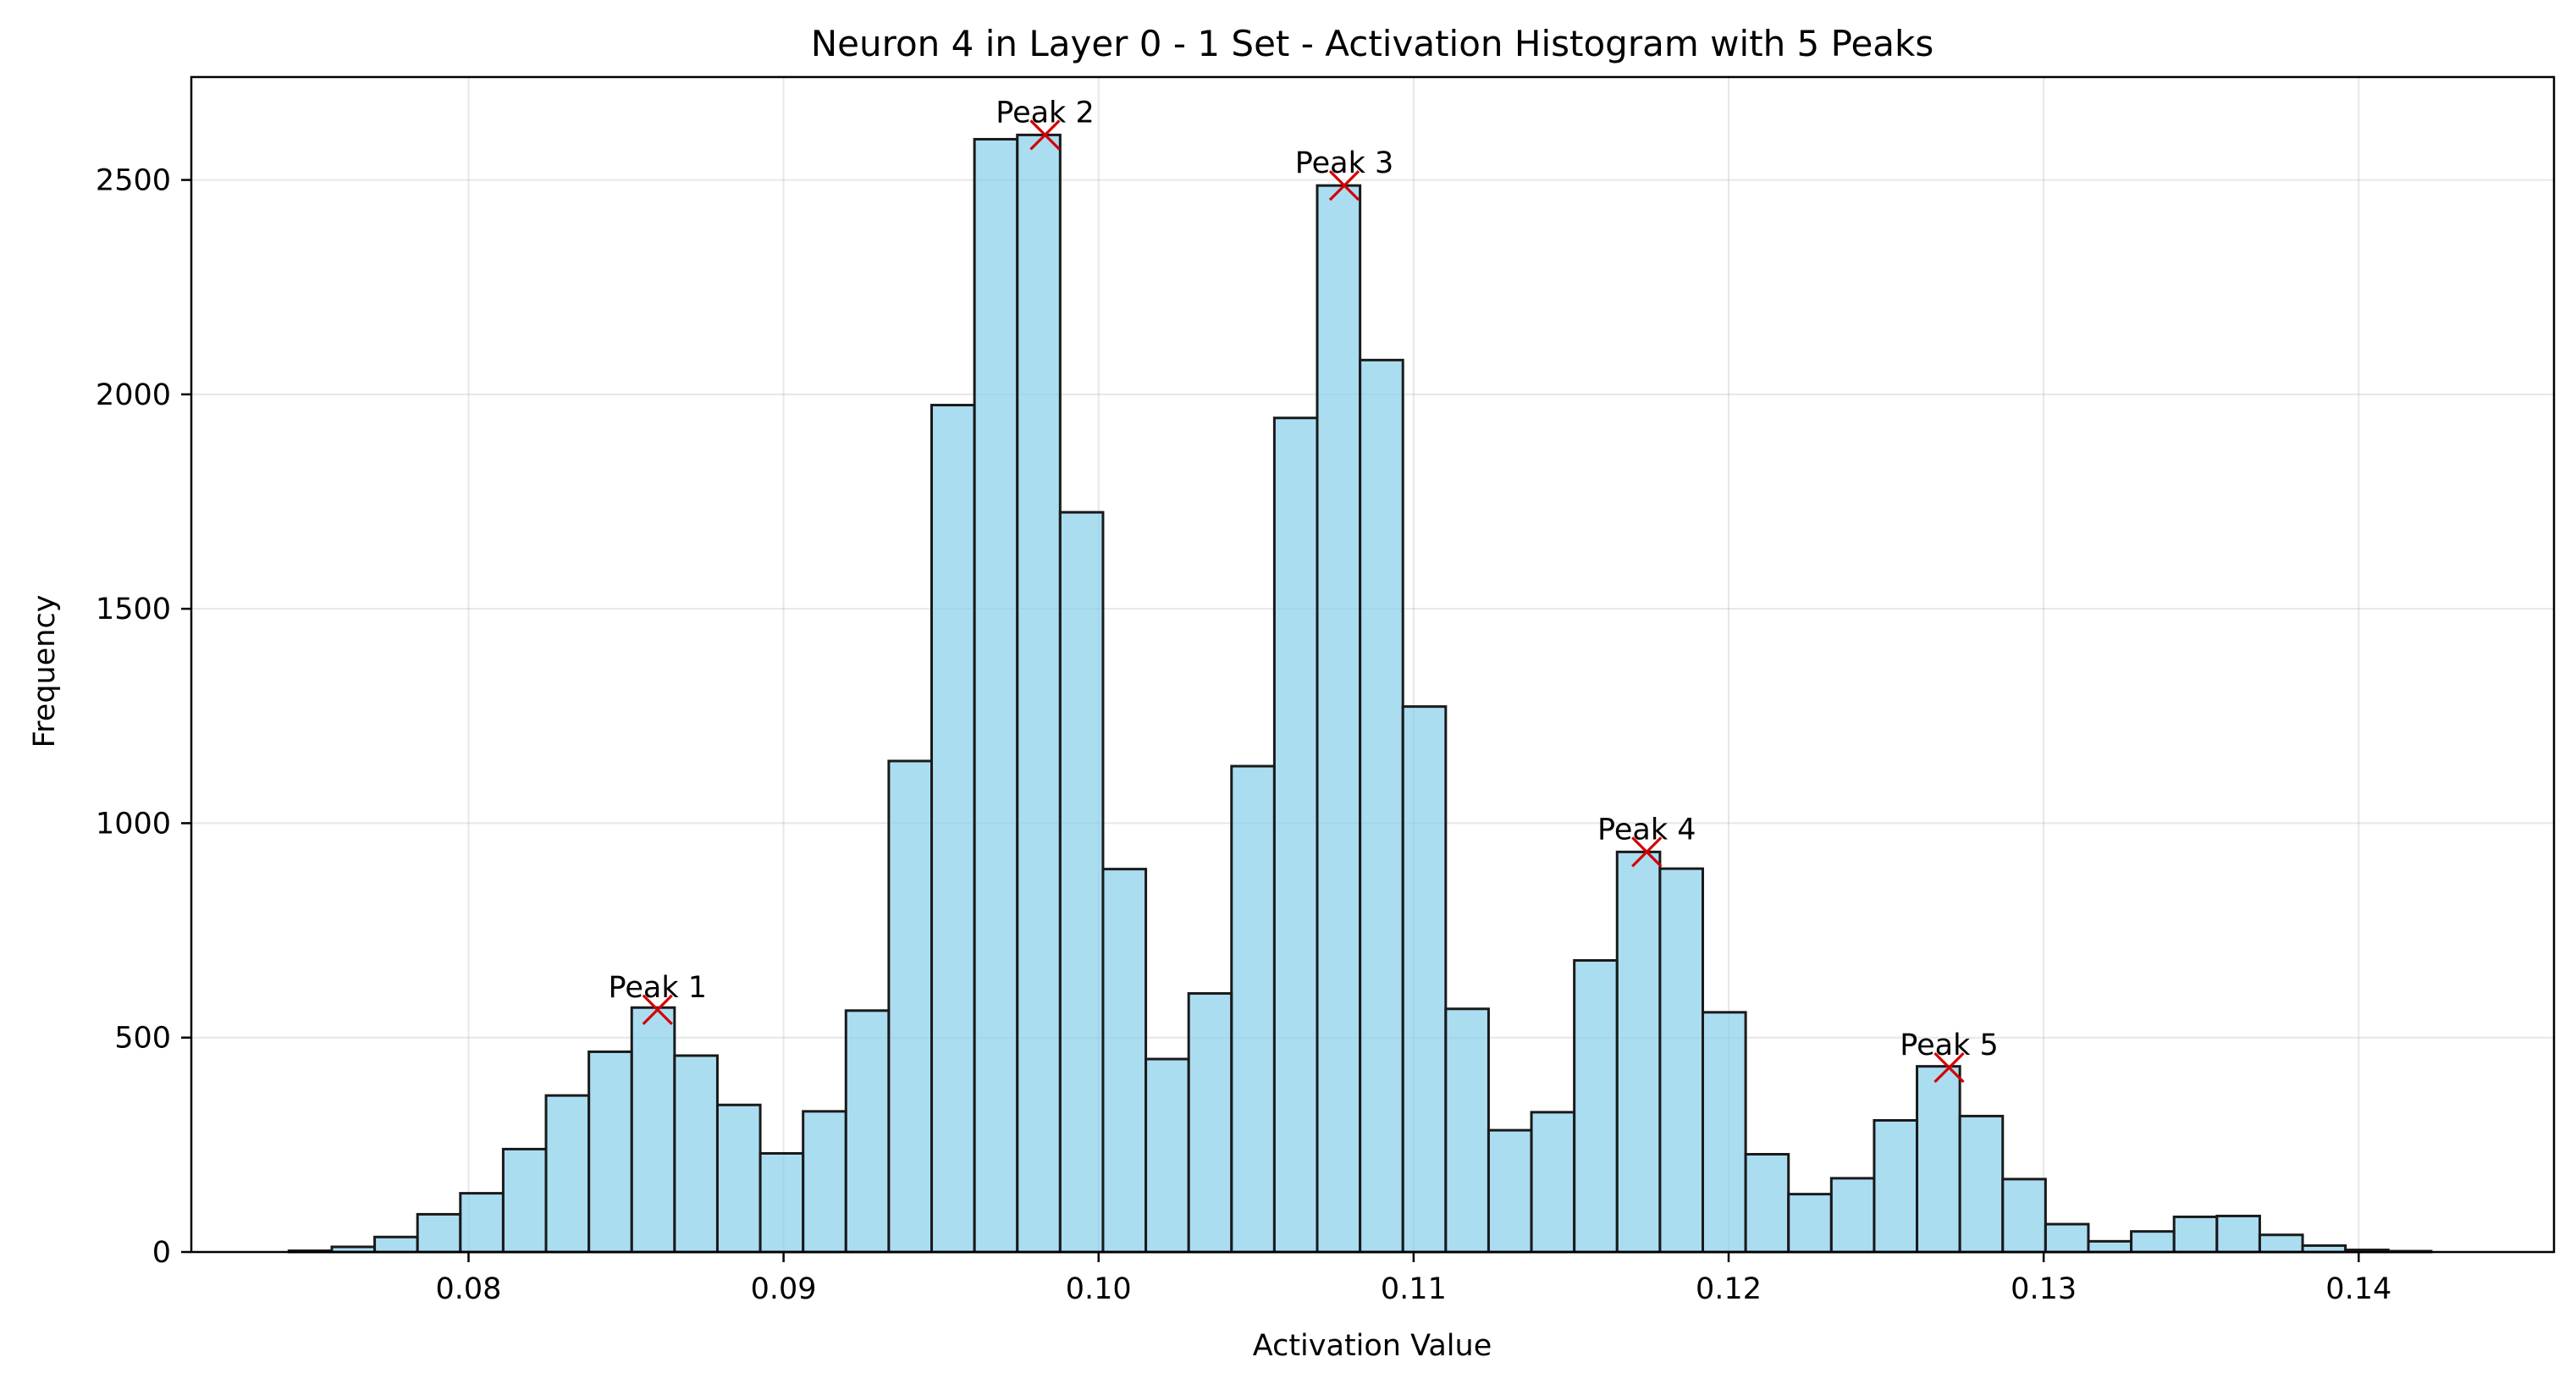  Describe the element at coordinates (1950, 1045) in the screenshot. I see `peak-label: Peak 5` at that location.